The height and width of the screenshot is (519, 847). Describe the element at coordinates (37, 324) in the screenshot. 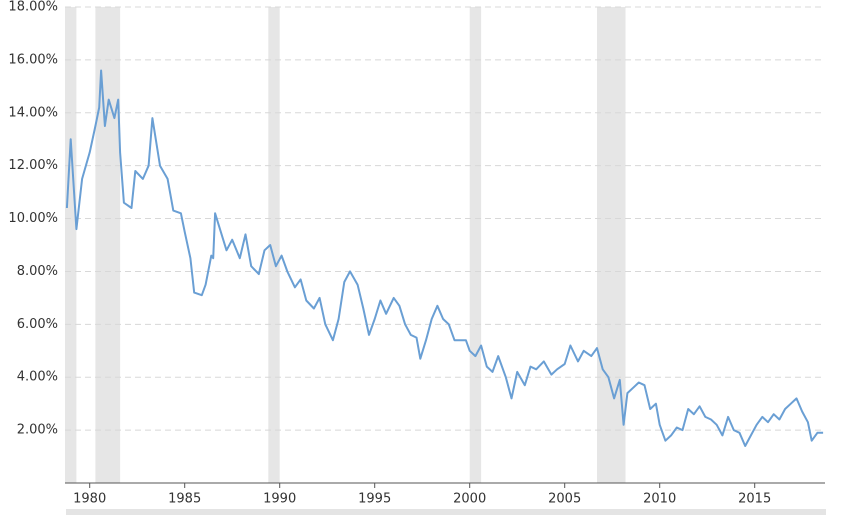

I see `y-tick-label: 6.00%` at that location.